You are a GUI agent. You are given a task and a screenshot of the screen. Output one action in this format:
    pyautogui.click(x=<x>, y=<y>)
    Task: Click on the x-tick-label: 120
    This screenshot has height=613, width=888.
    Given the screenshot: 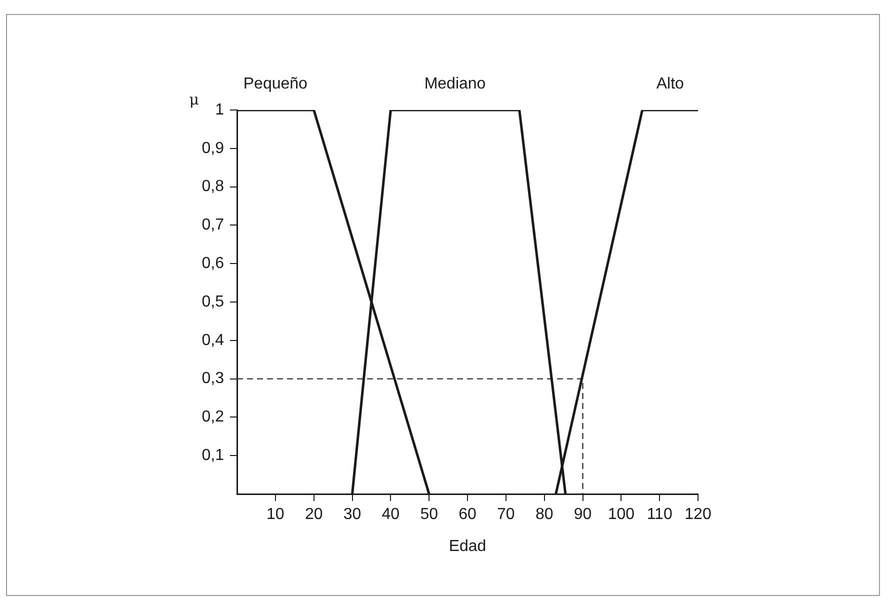 What is the action you would take?
    pyautogui.click(x=698, y=515)
    